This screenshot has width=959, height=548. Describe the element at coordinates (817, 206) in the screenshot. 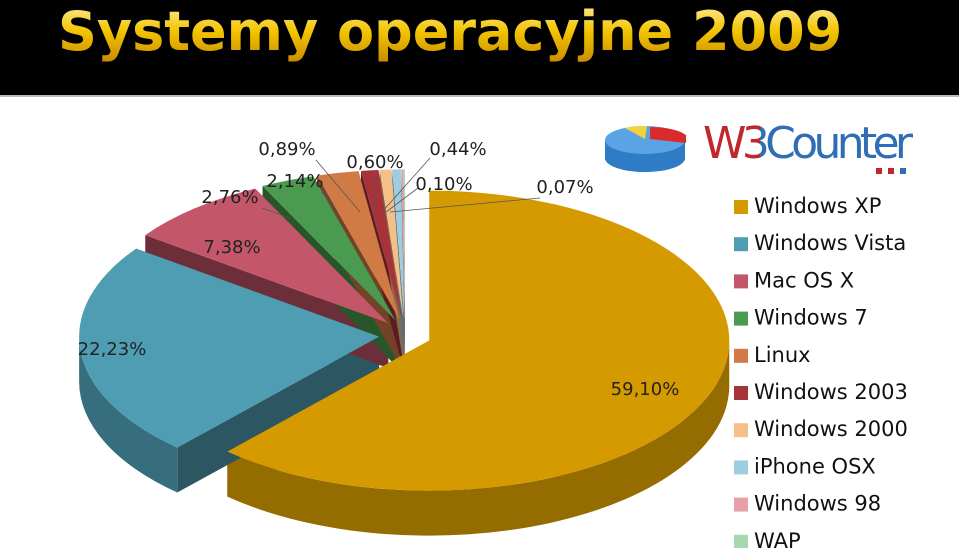

I see `legend-label: Windows XP` at that location.